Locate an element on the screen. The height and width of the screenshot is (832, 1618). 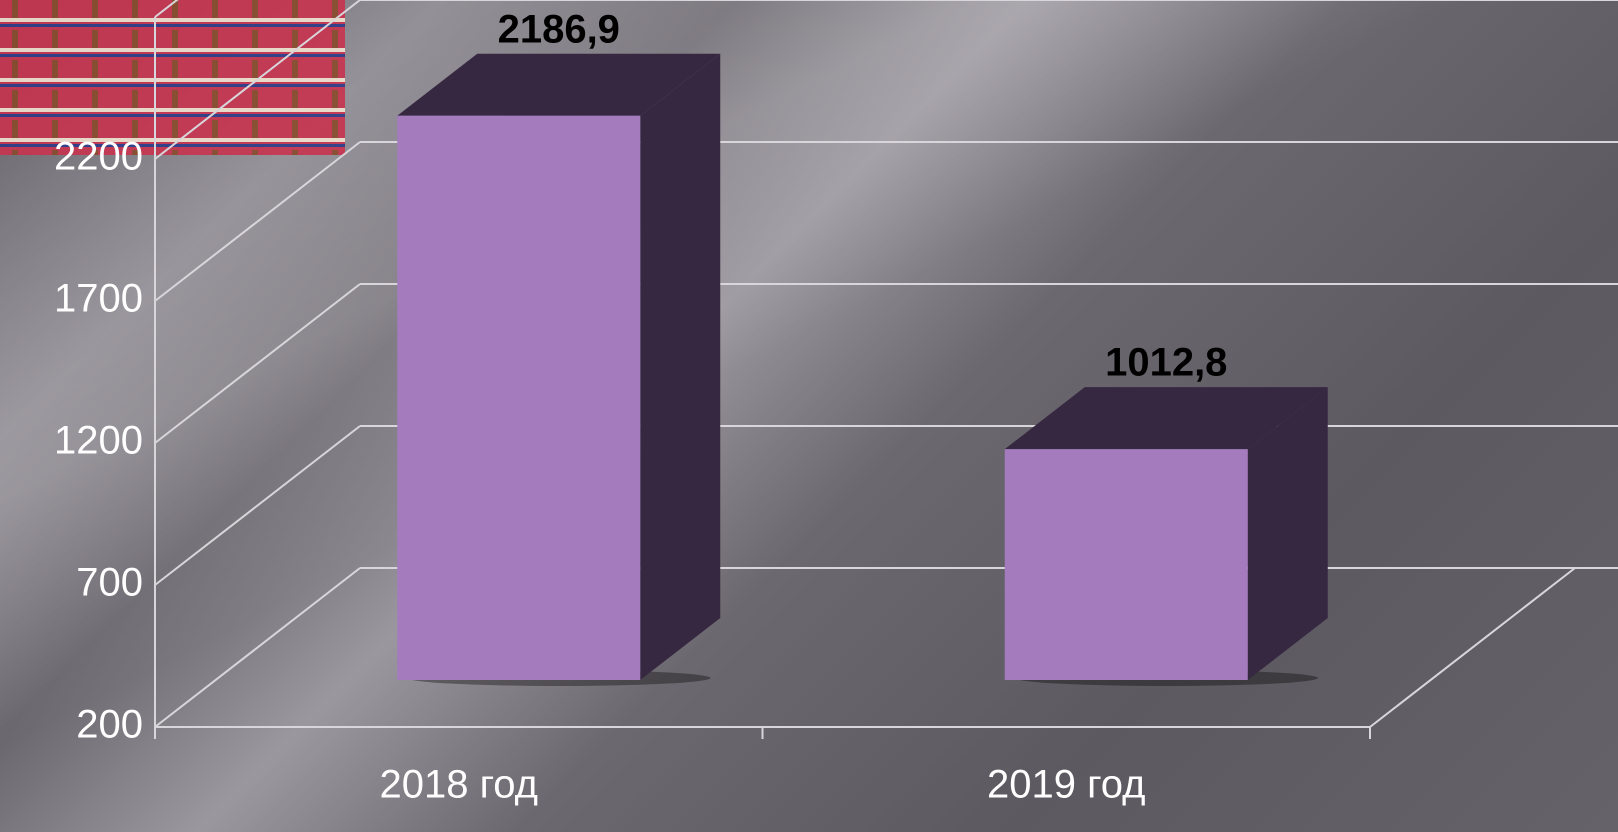
y-tick-label: 700 is located at coordinates (109, 583).